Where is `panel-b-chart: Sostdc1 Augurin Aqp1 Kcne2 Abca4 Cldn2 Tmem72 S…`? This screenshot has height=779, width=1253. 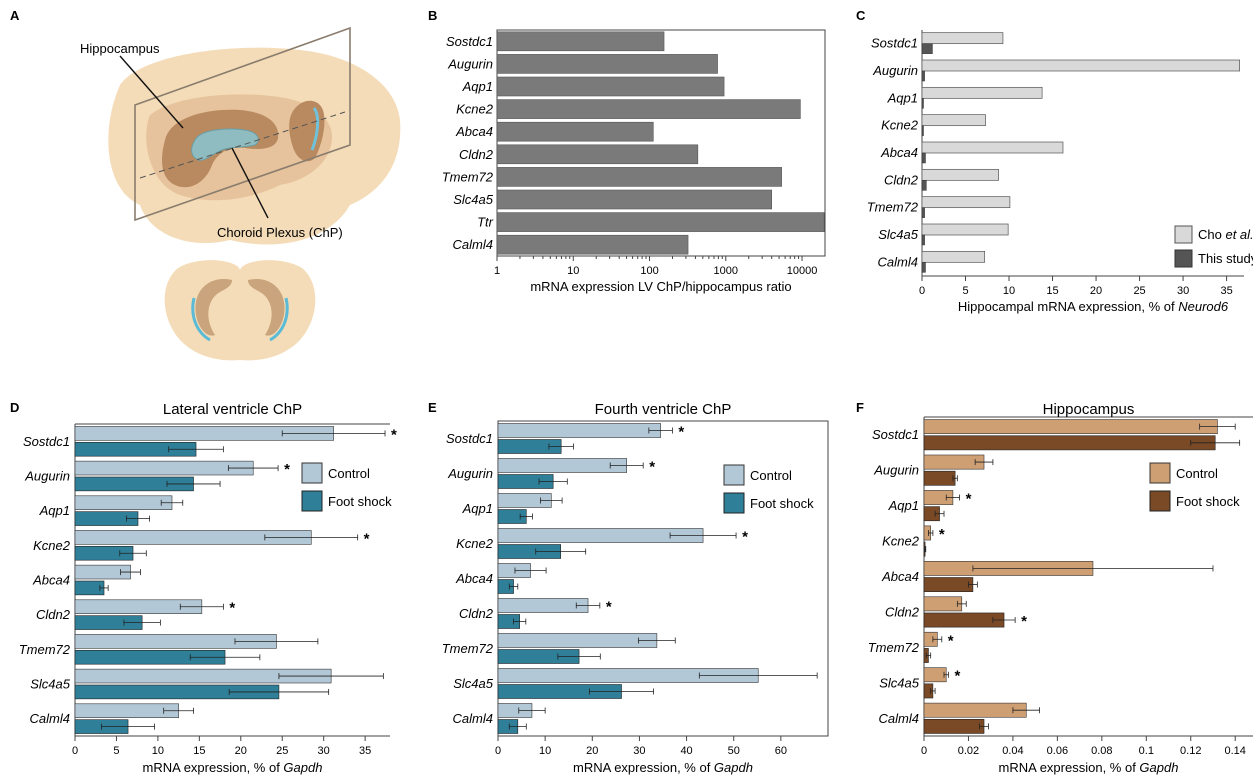
panel-b-chart: Sostdc1 Augurin Aqp1 Kcne2 Abca4 Cldn2 Tmem72 S… is located at coordinates (634, 161).